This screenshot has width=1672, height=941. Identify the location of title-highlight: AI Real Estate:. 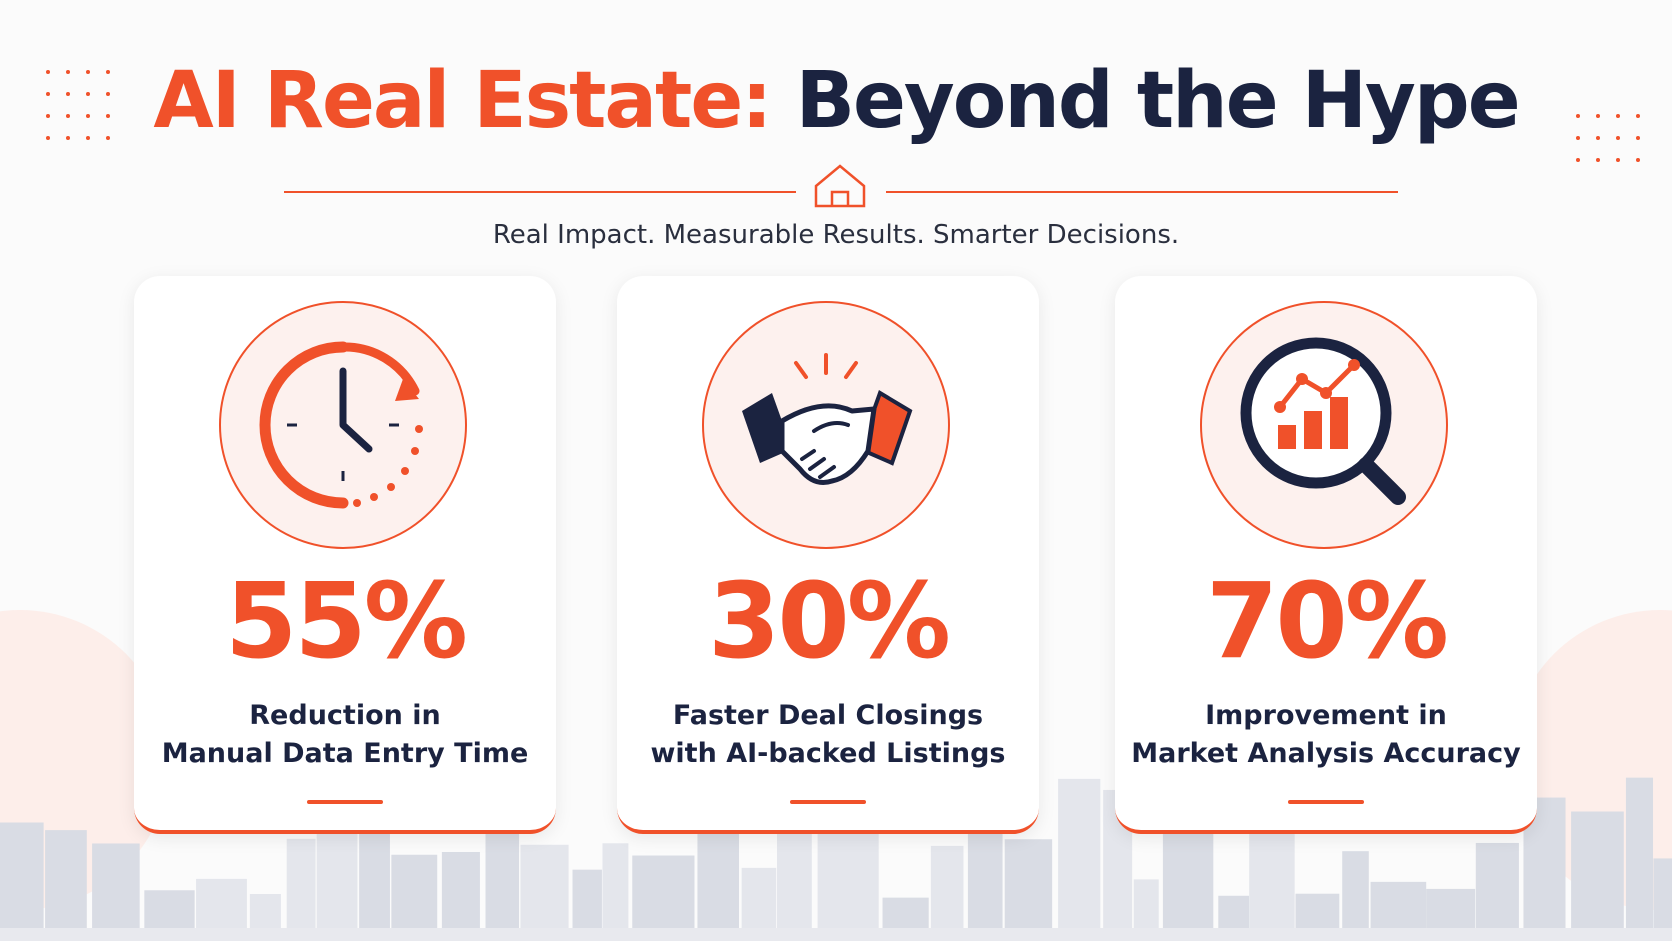
(462, 101).